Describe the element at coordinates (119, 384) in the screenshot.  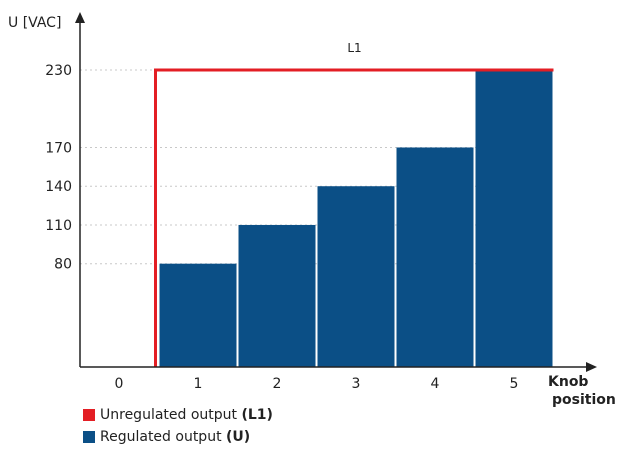
I see `x-tick-label-0: 0` at that location.